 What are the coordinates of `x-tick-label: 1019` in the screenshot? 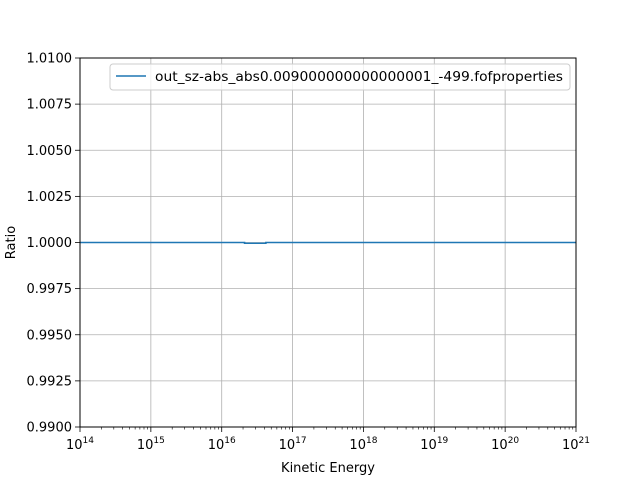 It's located at (434, 444).